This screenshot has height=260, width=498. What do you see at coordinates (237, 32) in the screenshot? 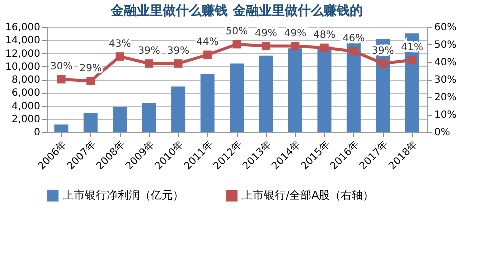
I see `data-label: 50%` at bounding box center [237, 32].